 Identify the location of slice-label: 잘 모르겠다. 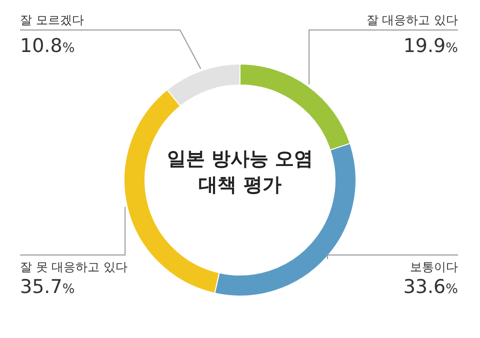
(52, 20).